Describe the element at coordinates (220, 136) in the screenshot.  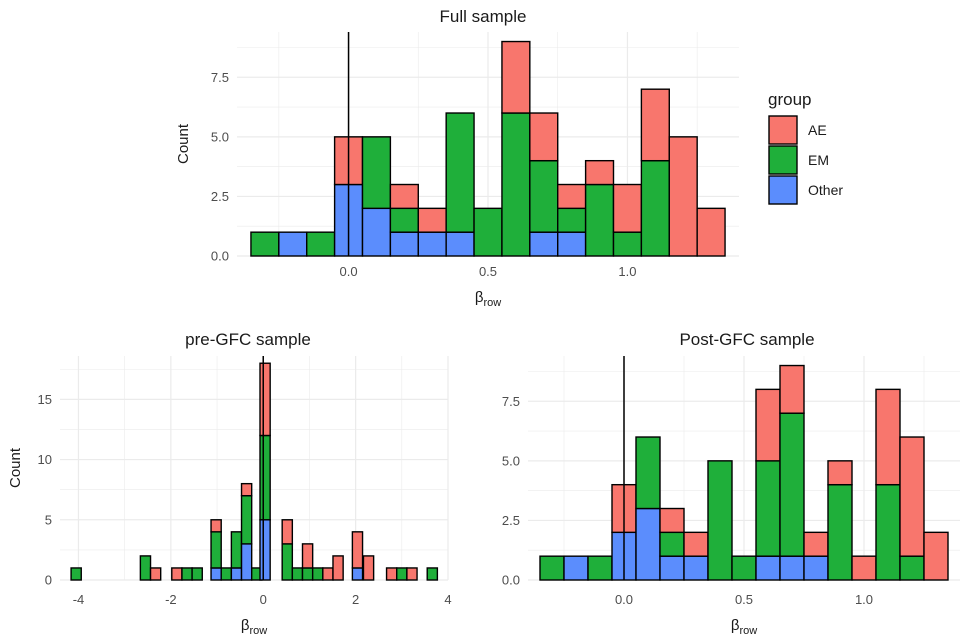
I see `y-tick-label: 5.0` at that location.